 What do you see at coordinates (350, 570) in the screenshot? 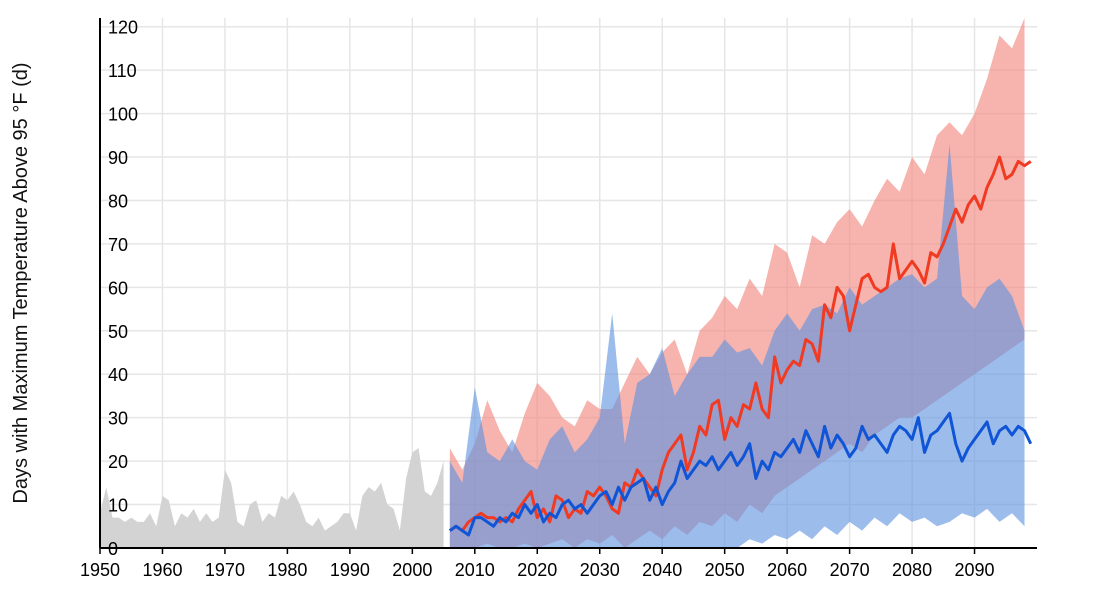
I see `x-tick-label: 1990` at bounding box center [350, 570].